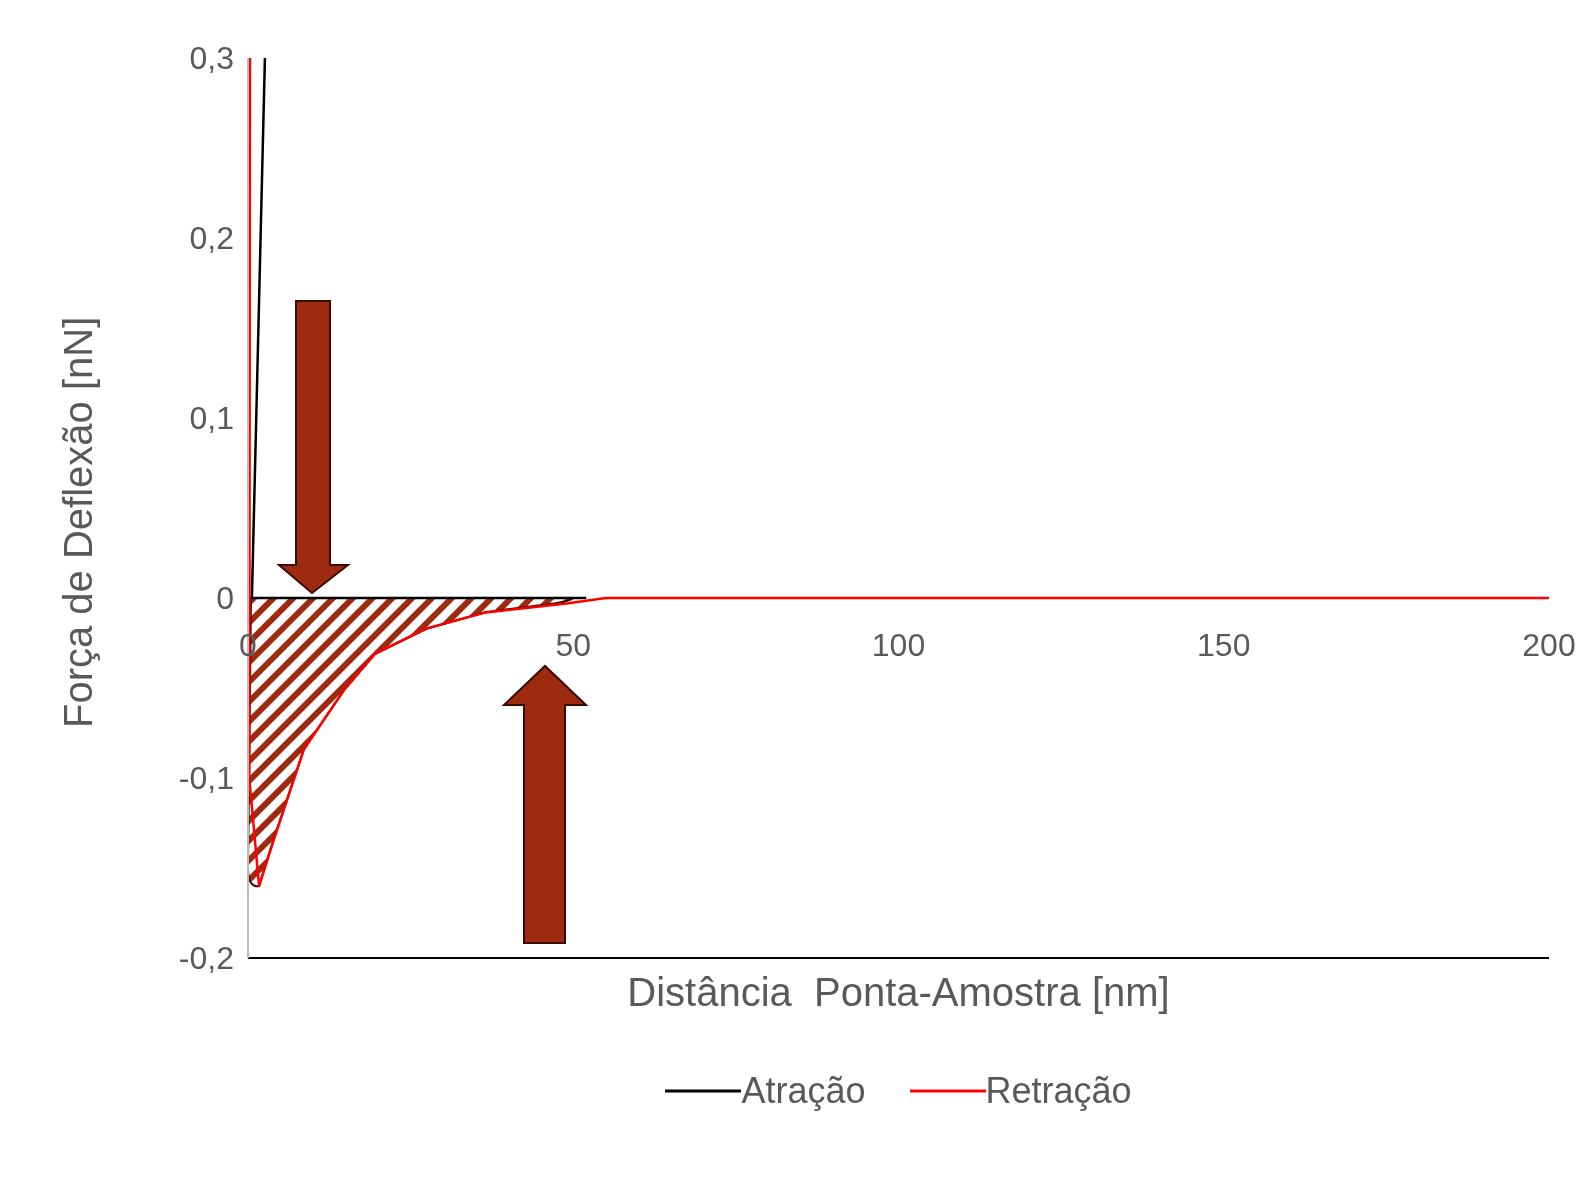 The height and width of the screenshot is (1183, 1590). Describe the element at coordinates (573, 645) in the screenshot. I see `x-tick-label: 50` at that location.